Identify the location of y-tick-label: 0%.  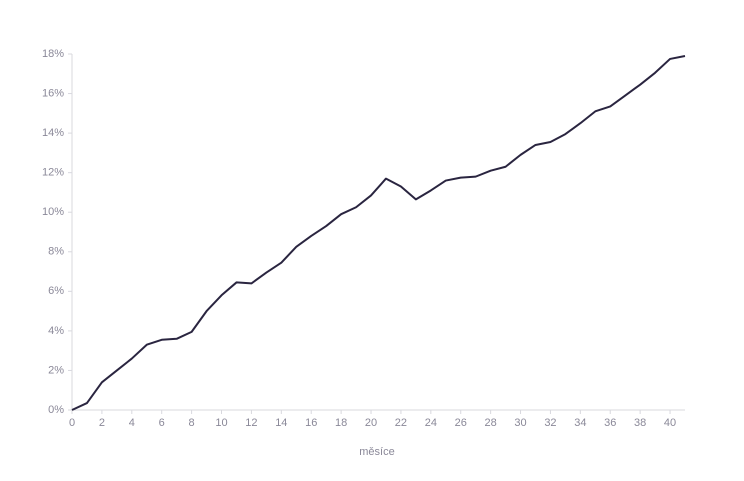
(56, 410).